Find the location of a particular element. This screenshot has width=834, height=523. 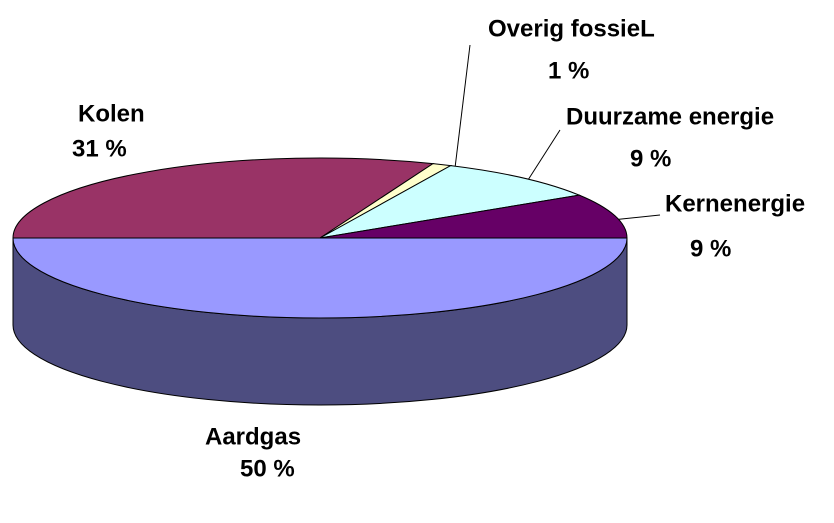

value-label: 50 % is located at coordinates (267, 468).